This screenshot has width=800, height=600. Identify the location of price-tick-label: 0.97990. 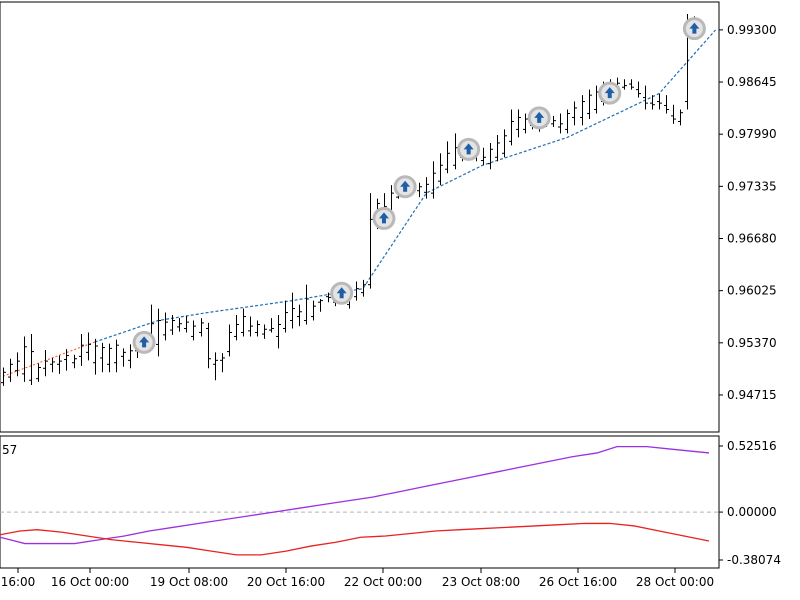
(752, 134).